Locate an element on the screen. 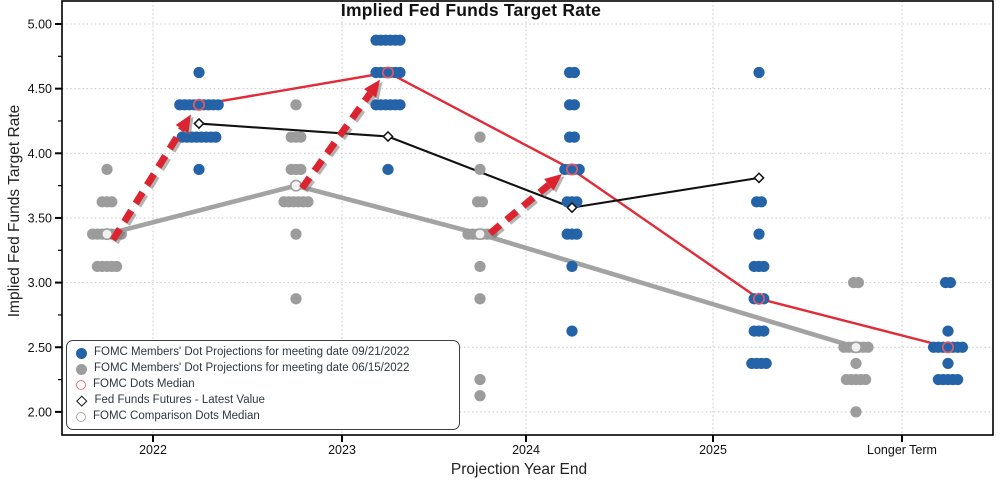  chart-title: Implied Fed Funds Target Rate is located at coordinates (471, 10).